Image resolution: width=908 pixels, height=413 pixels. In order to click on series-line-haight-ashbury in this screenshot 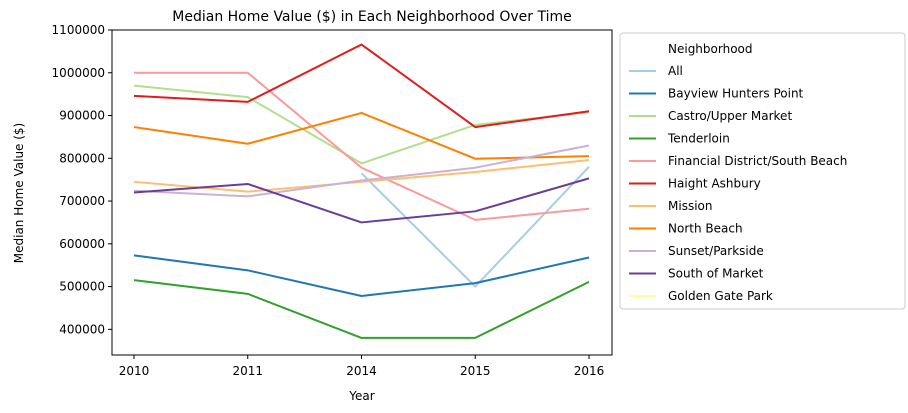, I will do `click(361, 86)`.